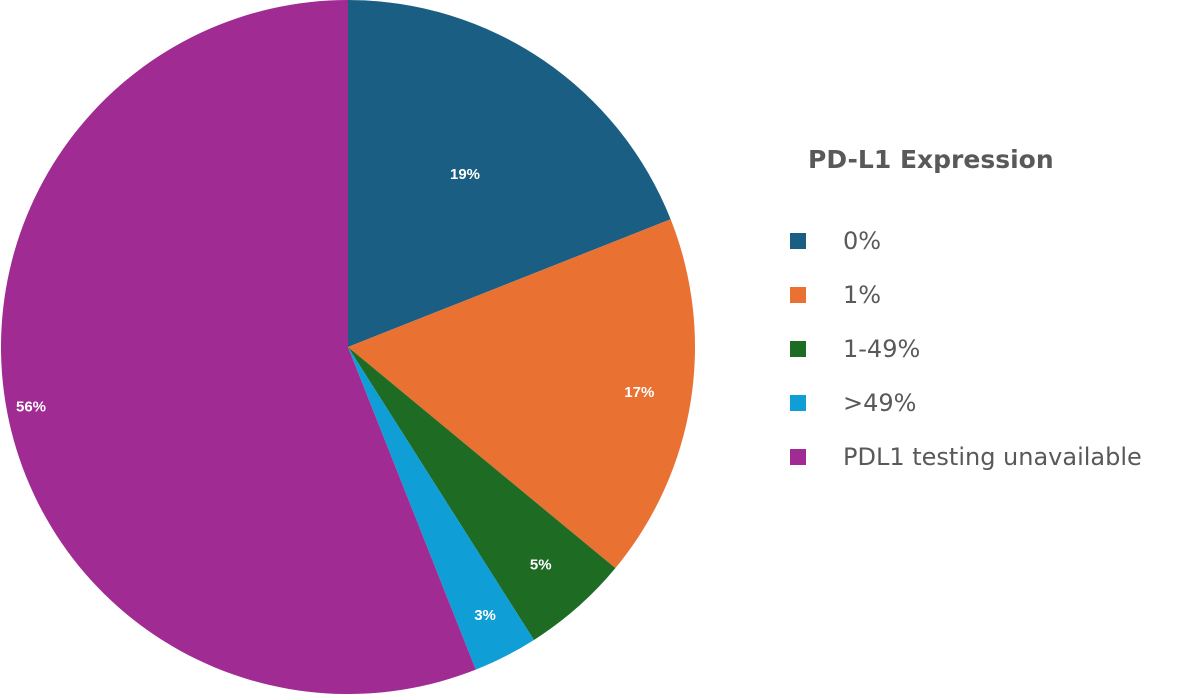 The width and height of the screenshot is (1181, 699). I want to click on legend-label: >49%, so click(880, 403).